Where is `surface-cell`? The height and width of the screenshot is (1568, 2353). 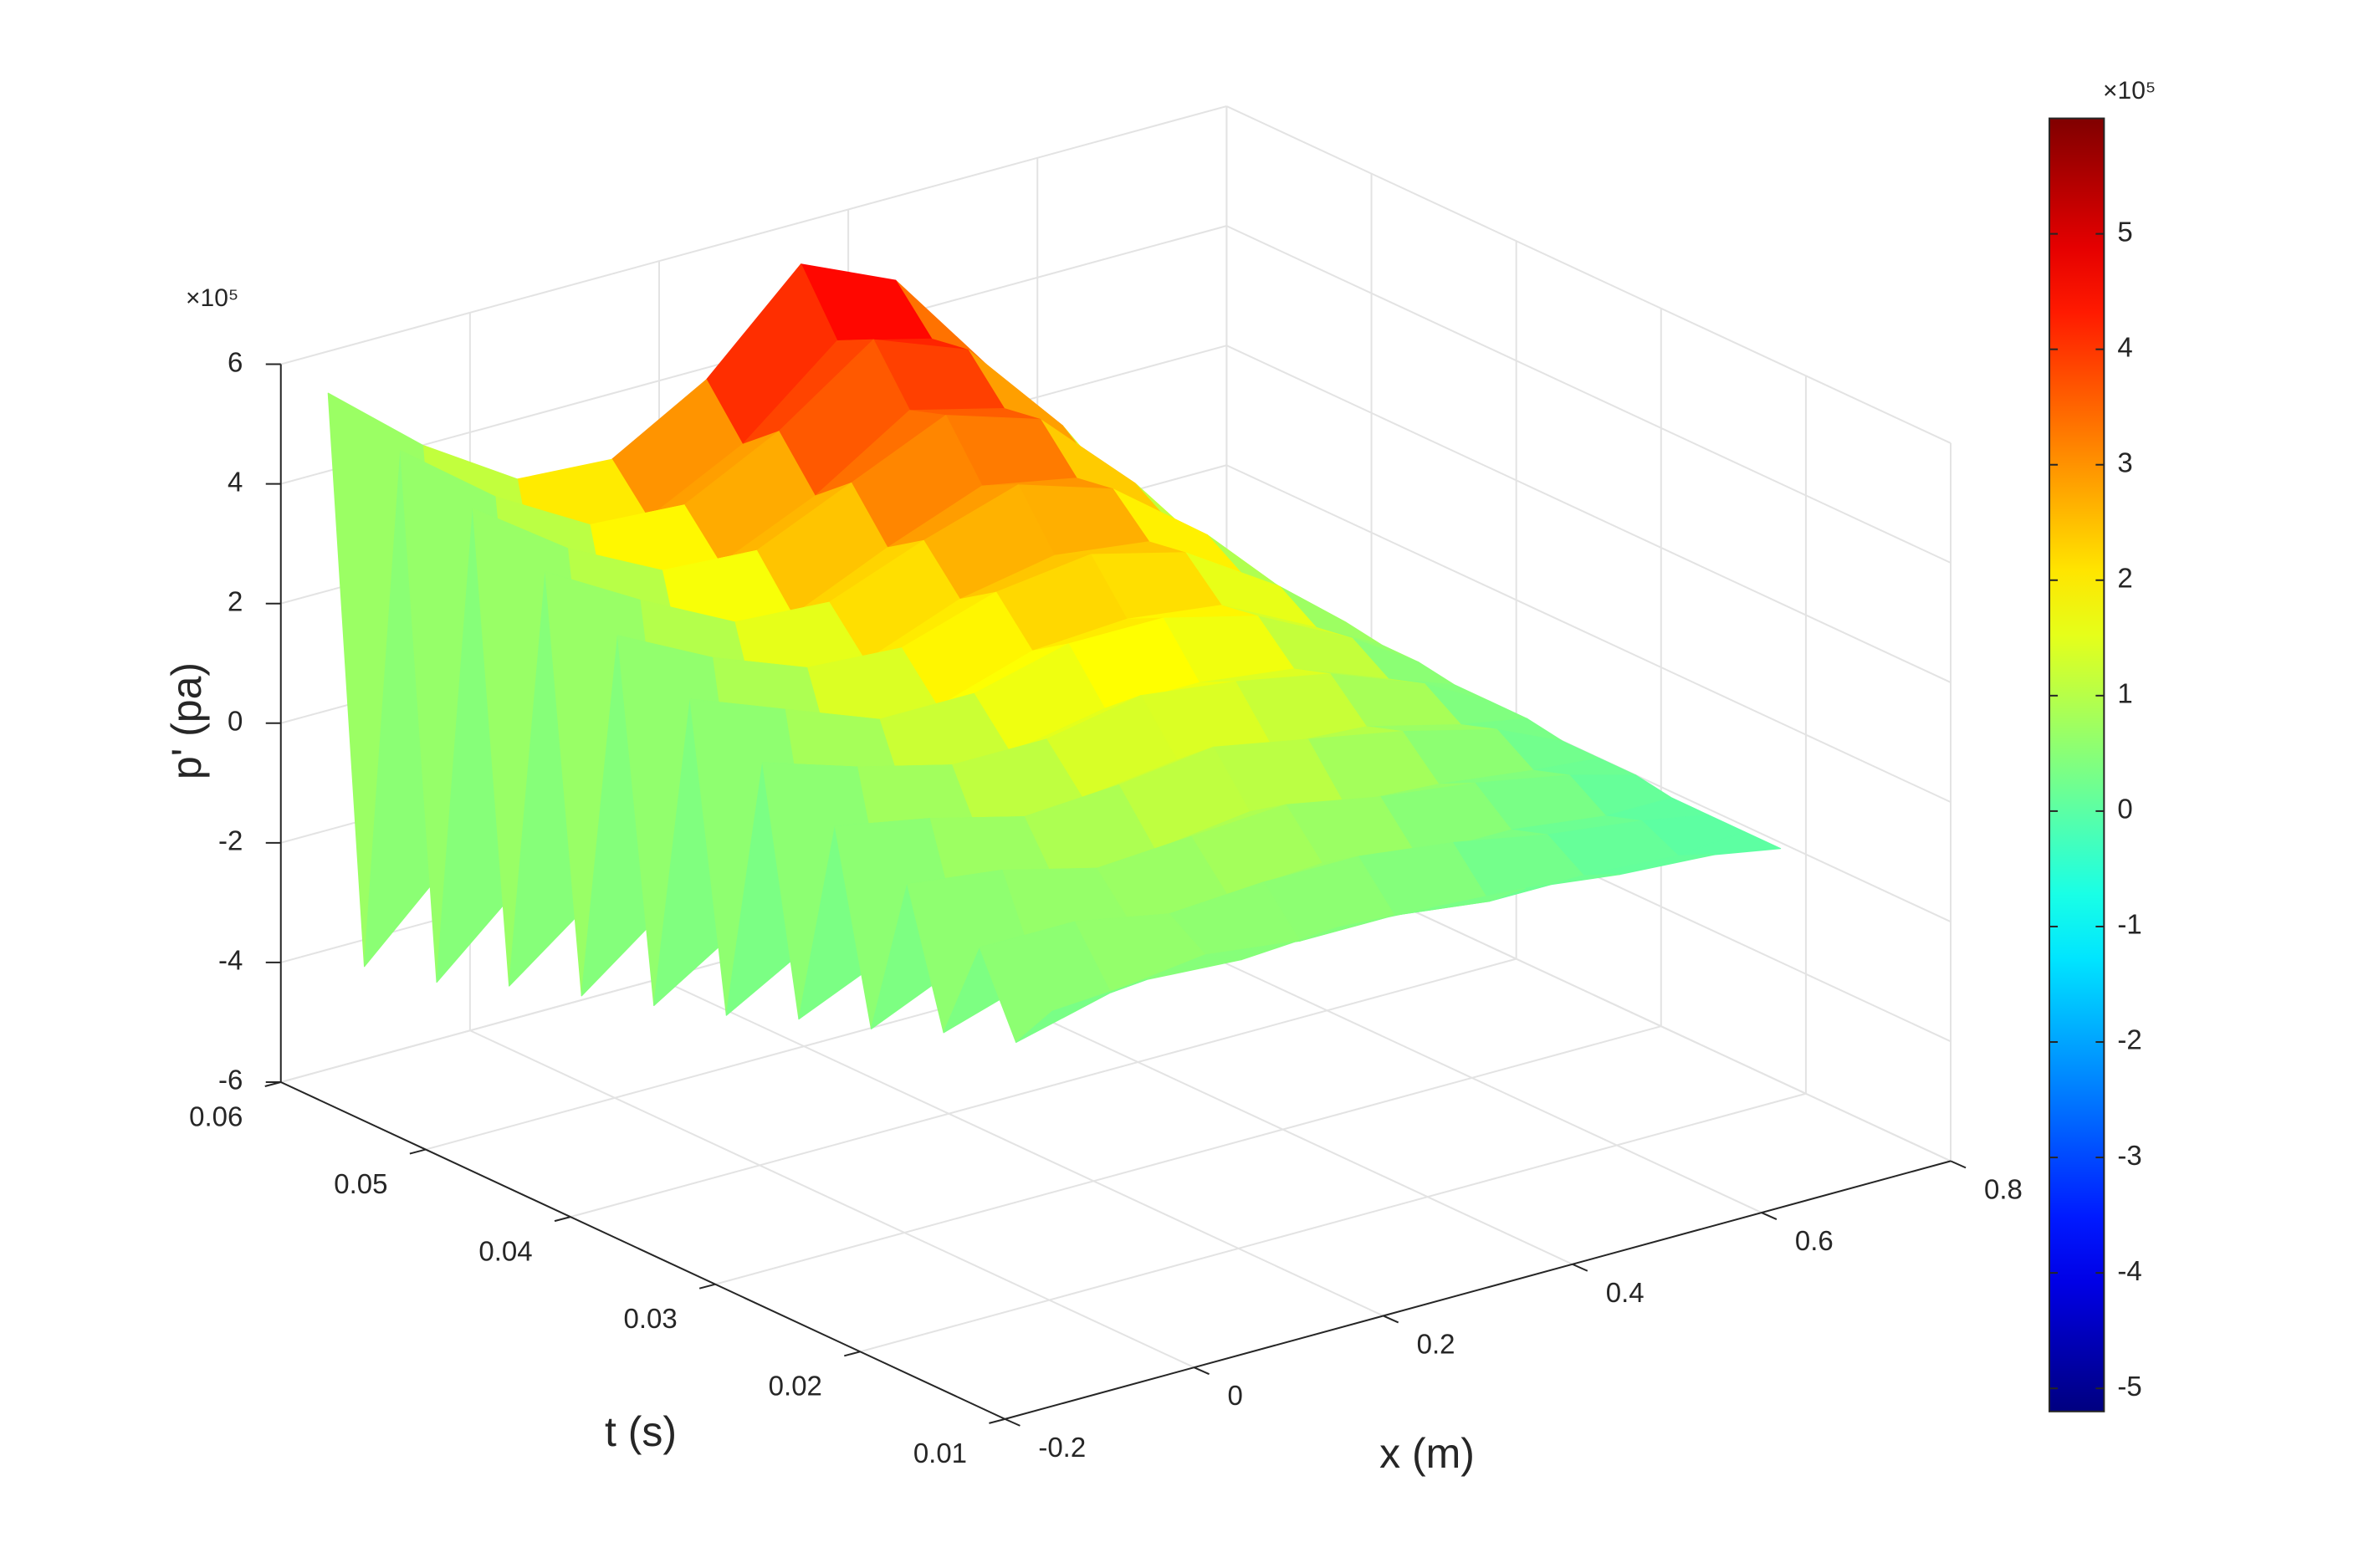 surface-cell is located at coordinates (1081, 1011).